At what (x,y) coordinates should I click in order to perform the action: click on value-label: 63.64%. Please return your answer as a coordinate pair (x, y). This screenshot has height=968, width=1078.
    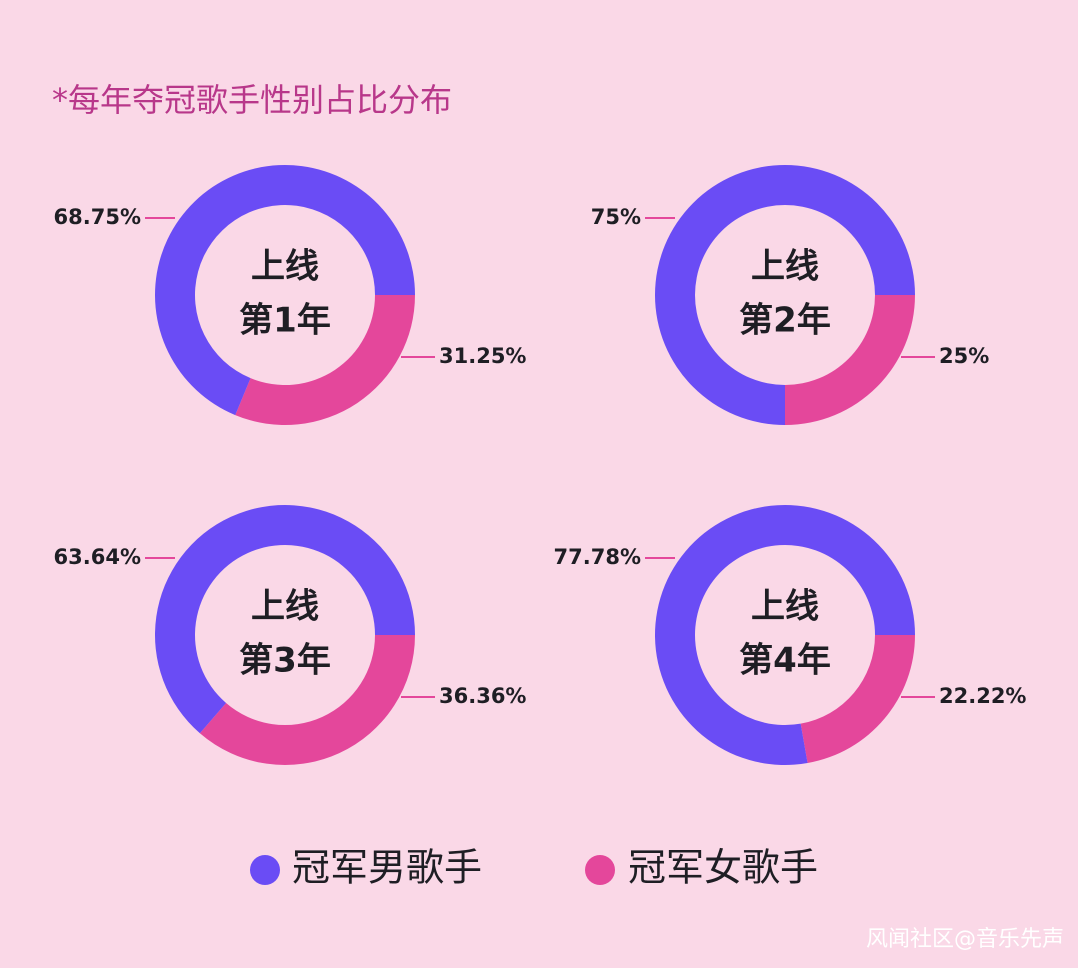
    Looking at the image, I should click on (97, 557).